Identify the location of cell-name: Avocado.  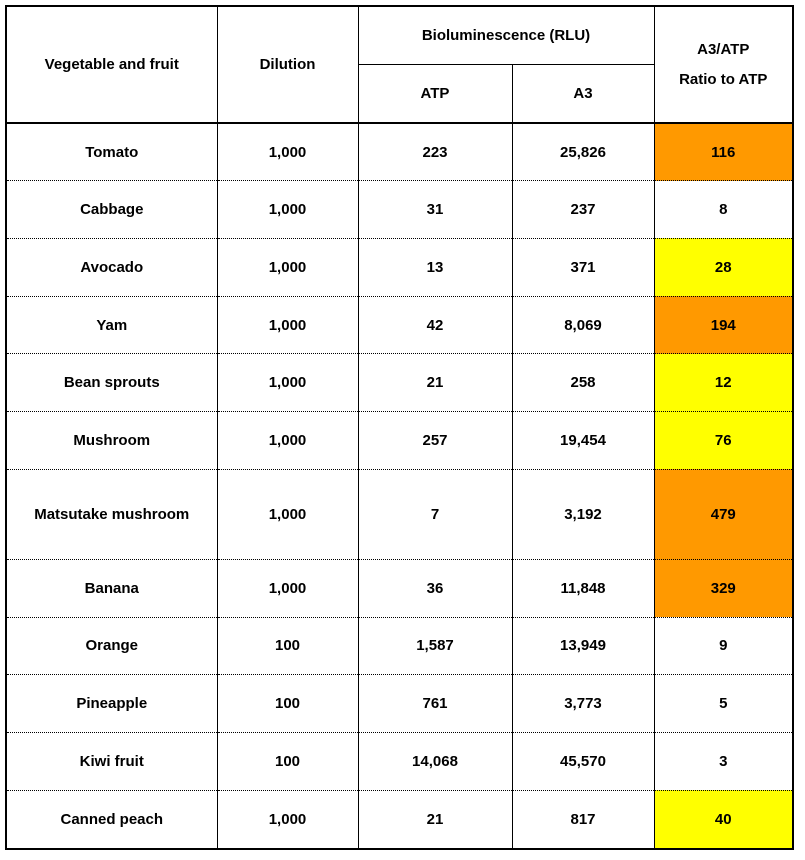
(112, 267).